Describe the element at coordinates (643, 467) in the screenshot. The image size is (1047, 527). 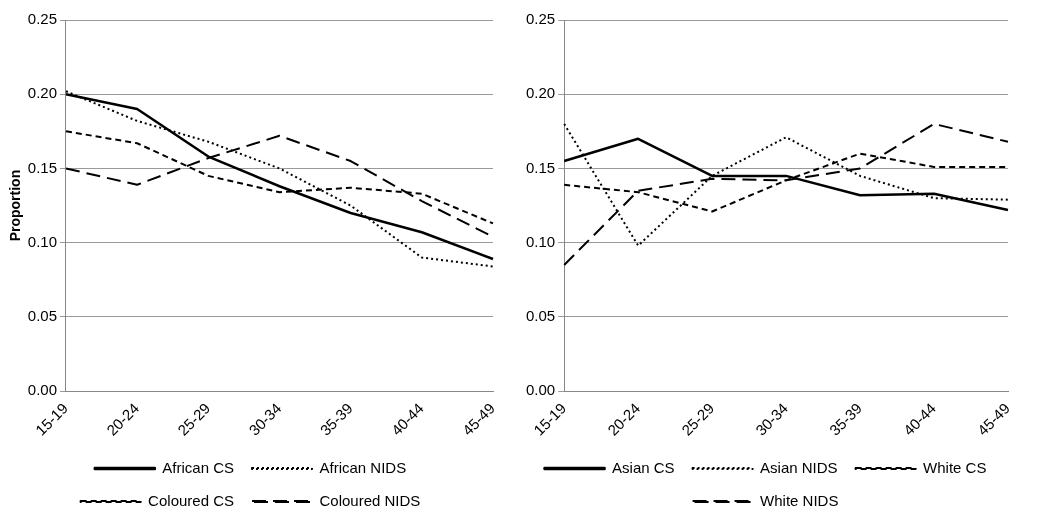
I see `legend-label: Asian CS` at that location.